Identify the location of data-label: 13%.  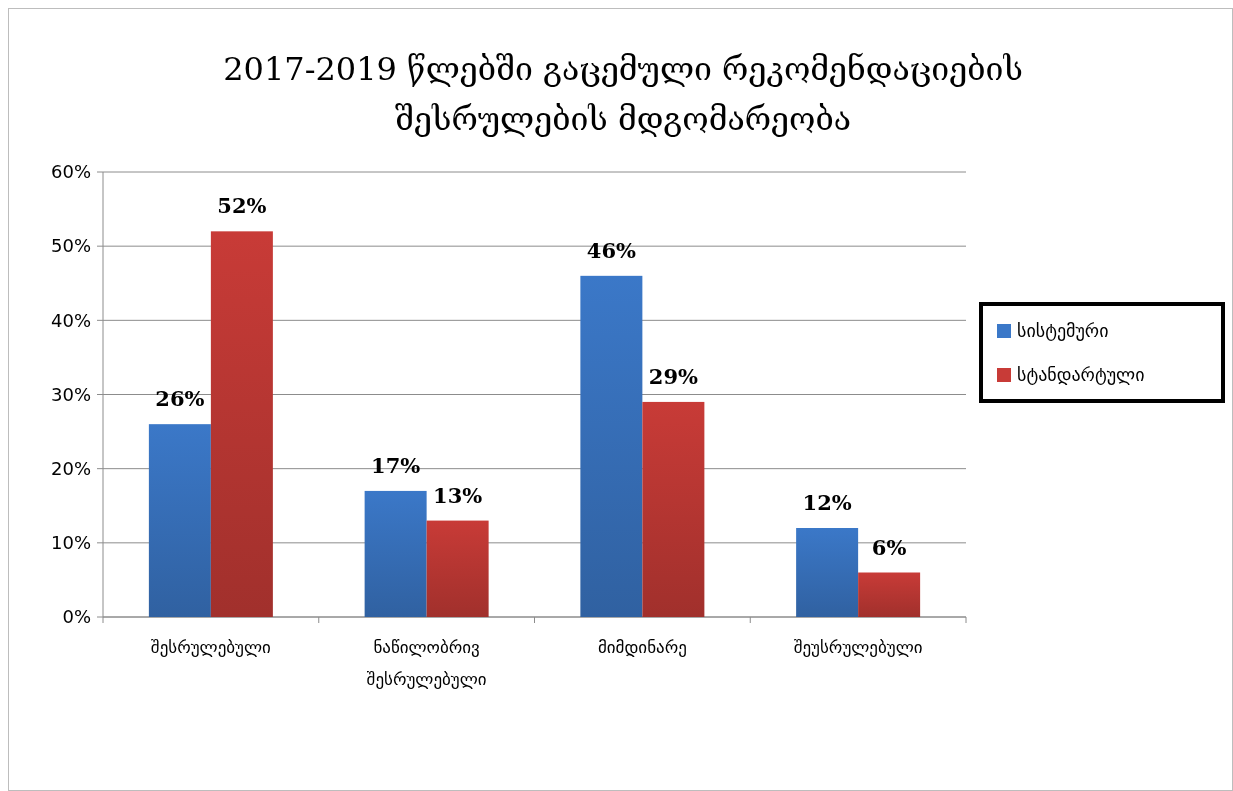
(458, 495).